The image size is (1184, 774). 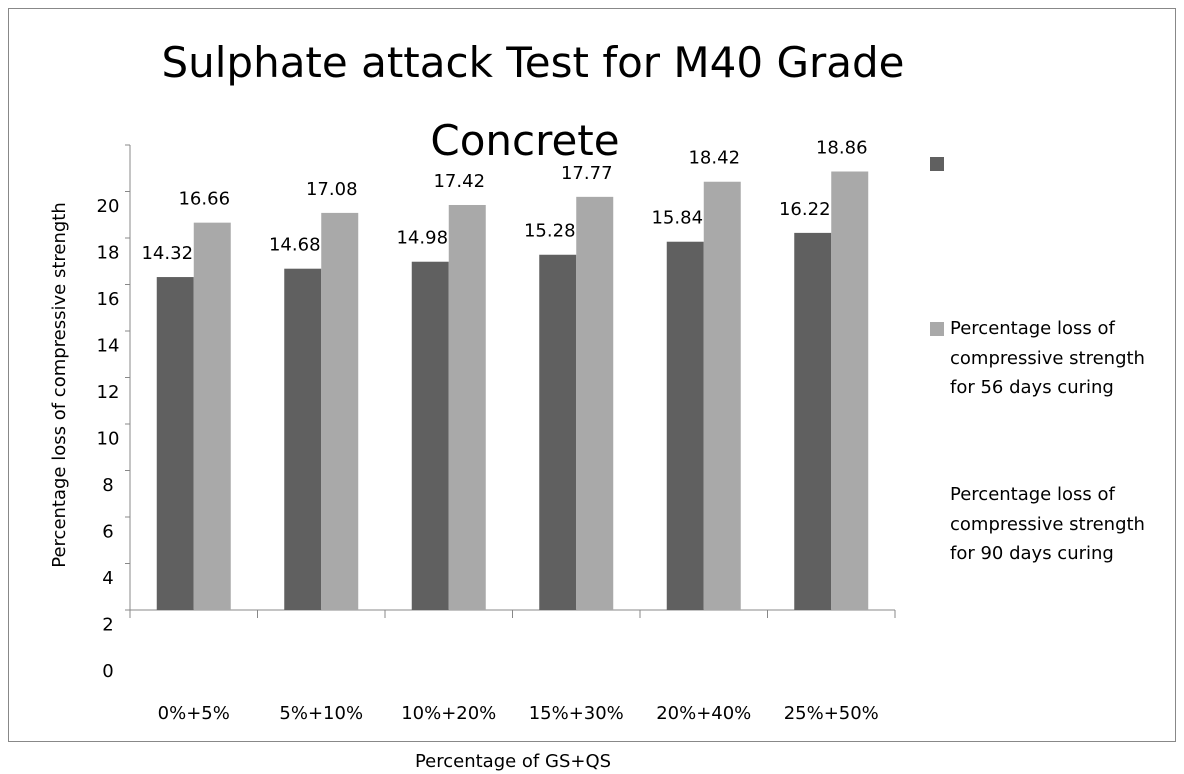 I want to click on y-tick-label: 4, so click(x=107, y=578).